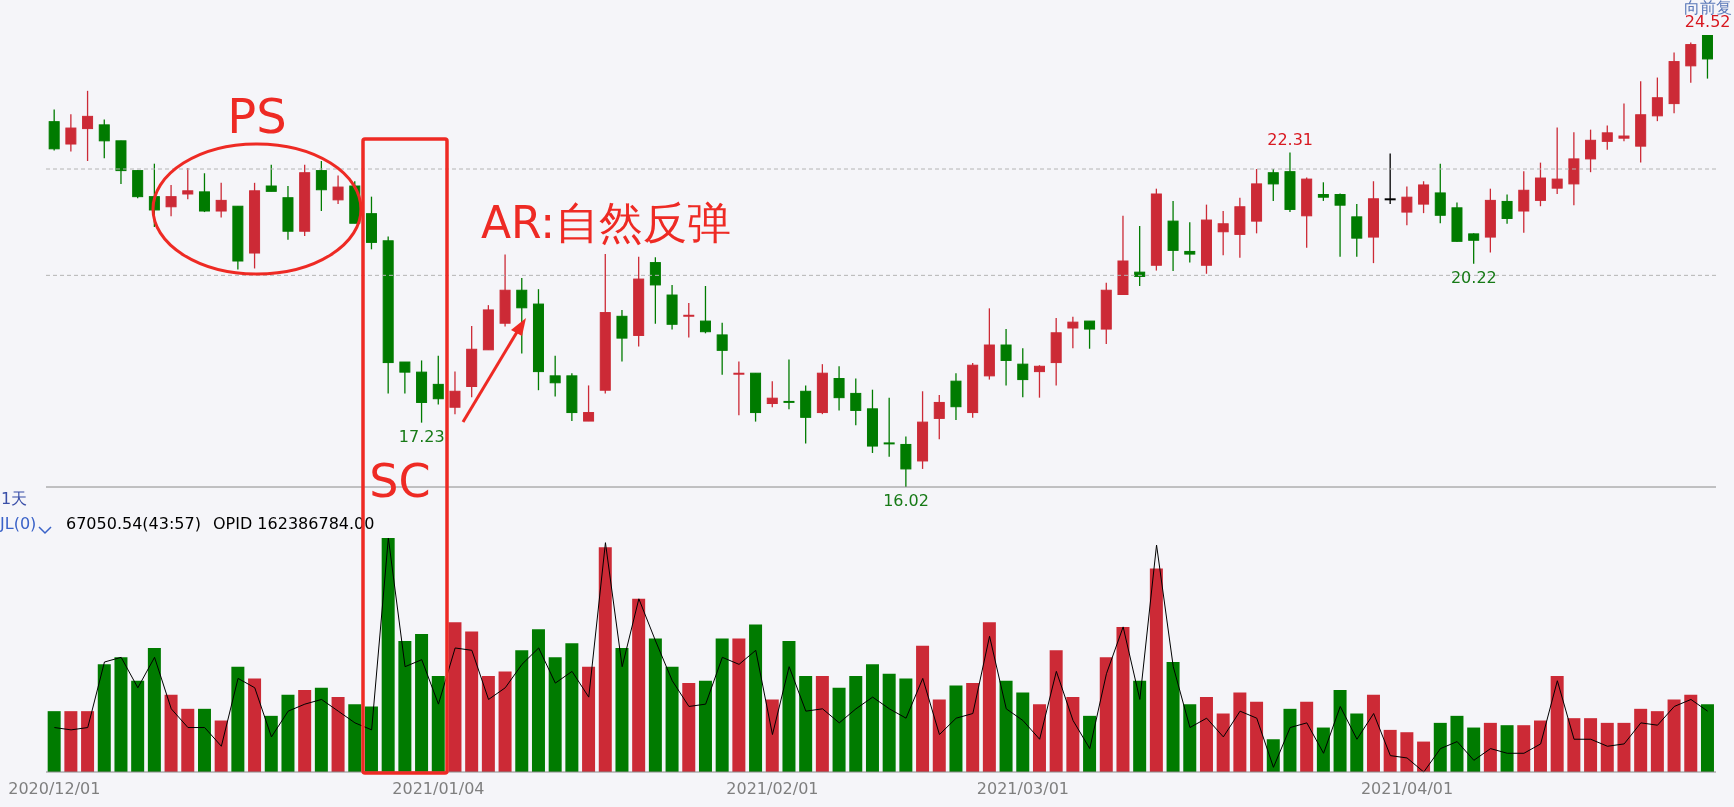 The image size is (1734, 807). What do you see at coordinates (438, 788) in the screenshot?
I see `x-tick-label: 2021/01/04` at bounding box center [438, 788].